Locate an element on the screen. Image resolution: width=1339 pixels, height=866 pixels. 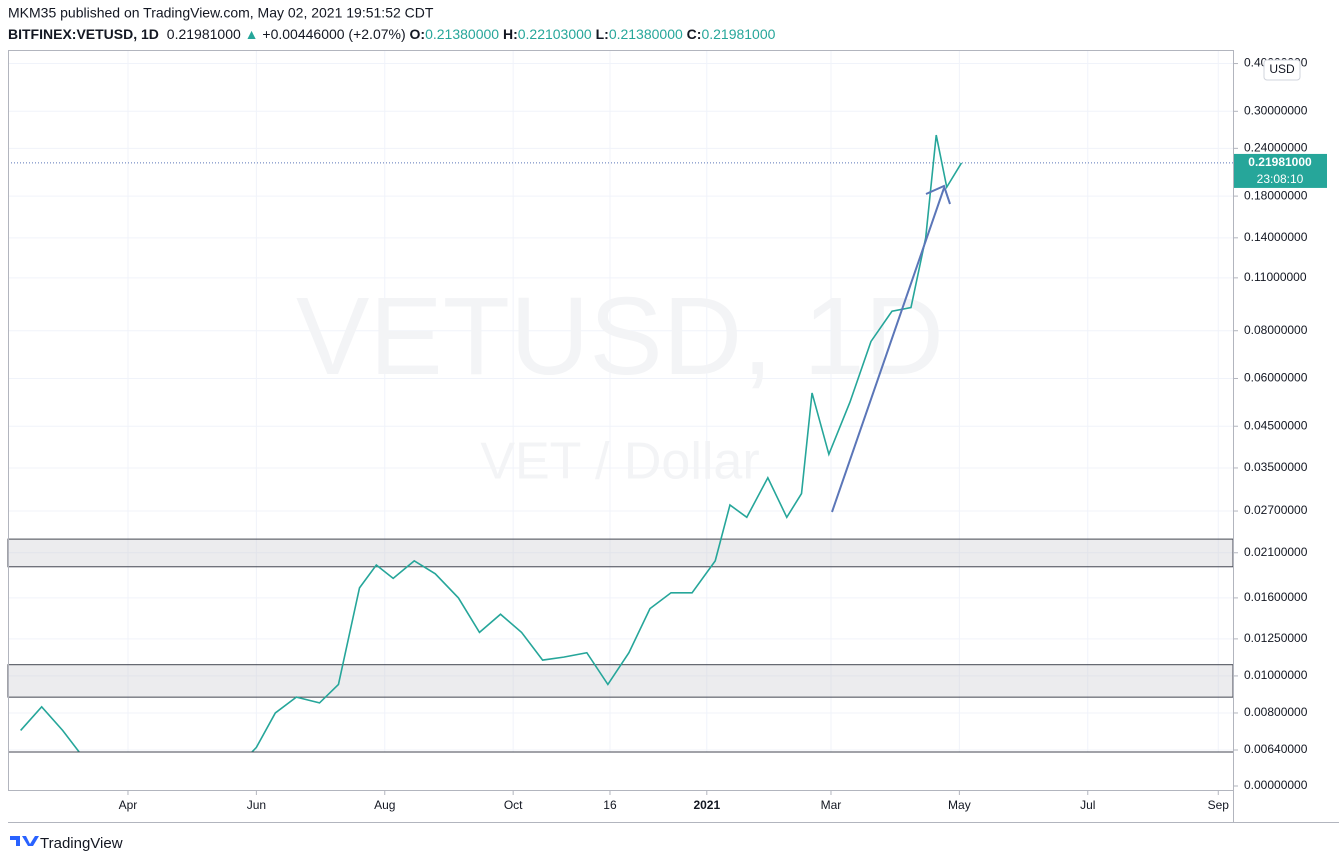
c: 0.21981000 is located at coordinates (738, 34).